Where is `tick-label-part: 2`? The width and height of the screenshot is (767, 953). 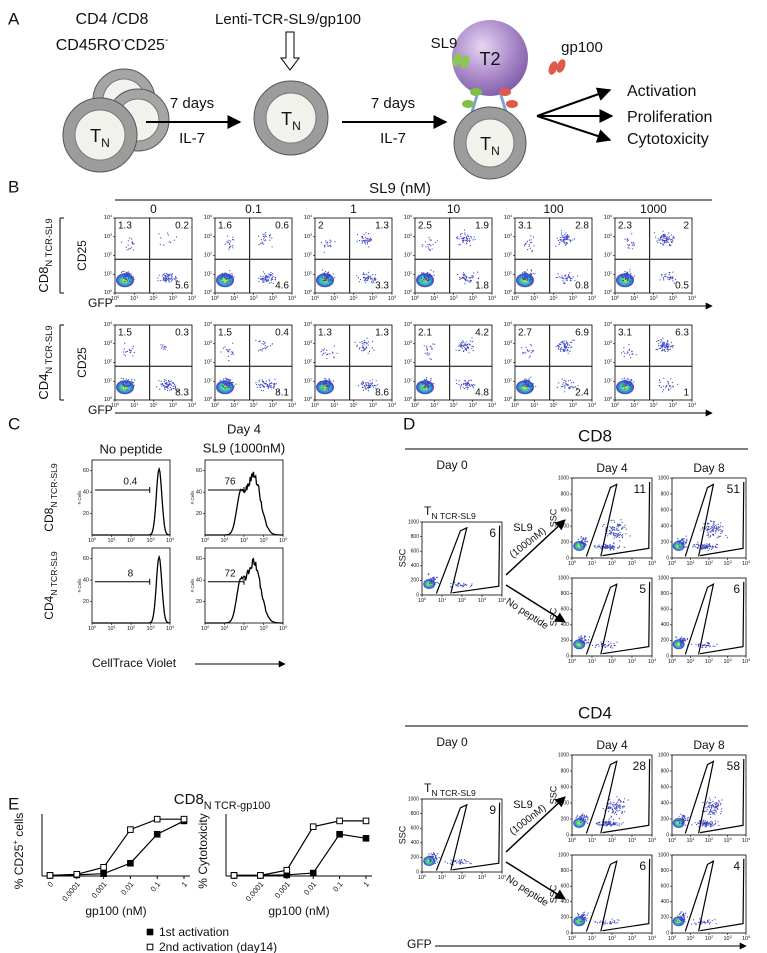
tick-label-part: 2 is located at coordinates (465, 876).